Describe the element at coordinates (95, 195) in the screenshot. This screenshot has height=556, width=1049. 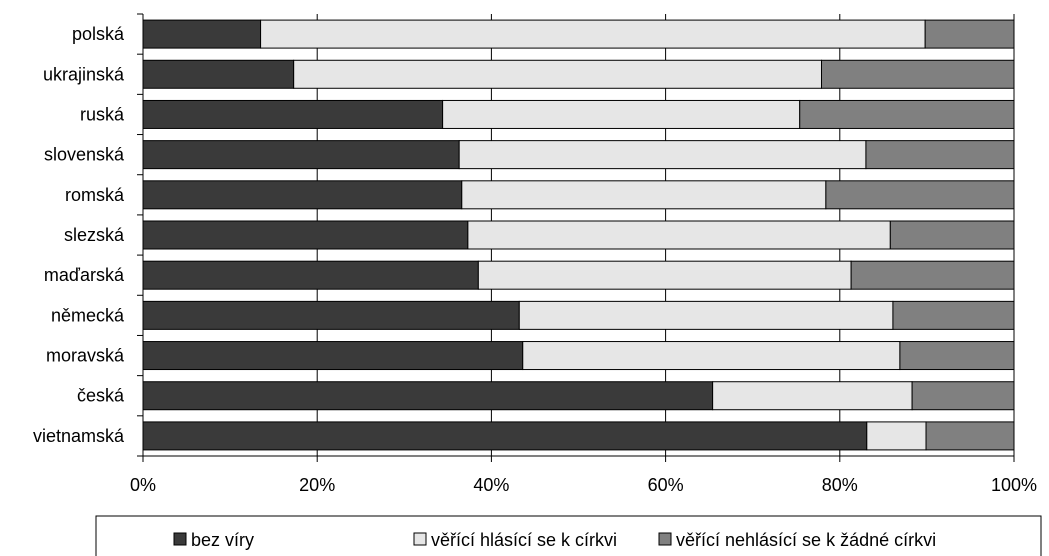
I see `category-label: romská` at that location.